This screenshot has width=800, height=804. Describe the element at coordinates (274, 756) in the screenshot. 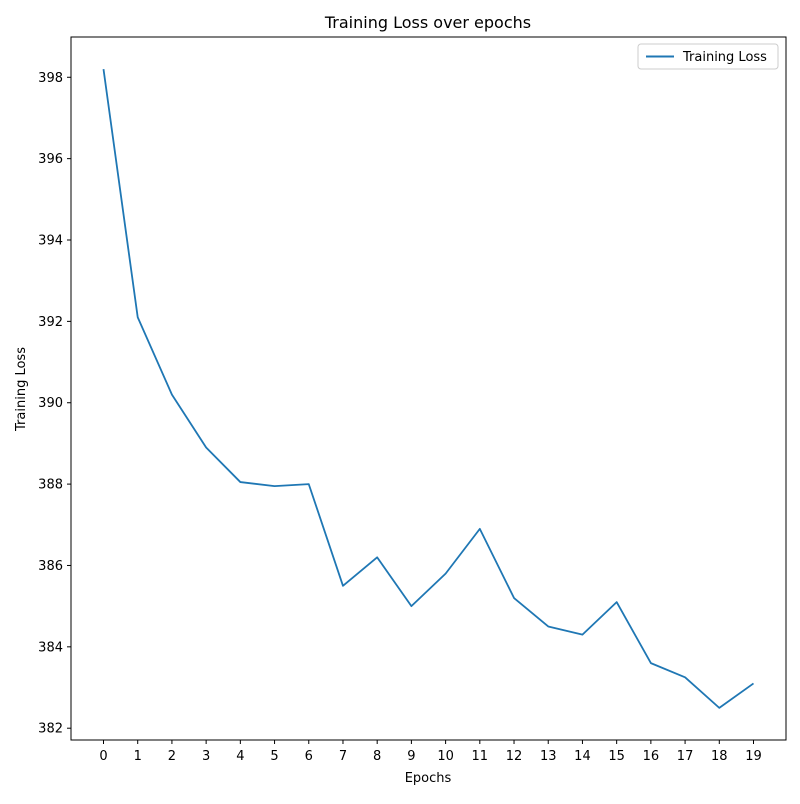

I see `x-tick-label: 5` at that location.